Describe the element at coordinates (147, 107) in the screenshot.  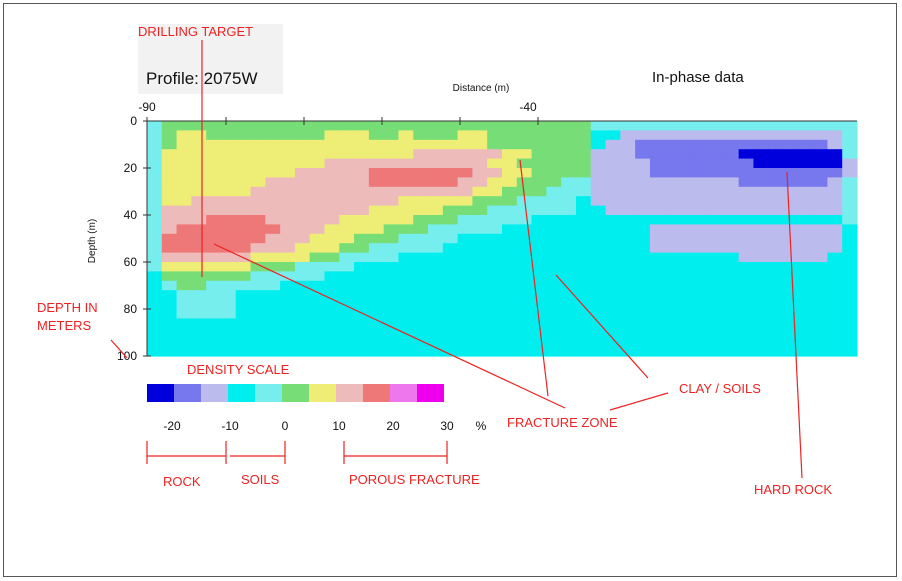
I see `x-tick-label: -90` at that location.